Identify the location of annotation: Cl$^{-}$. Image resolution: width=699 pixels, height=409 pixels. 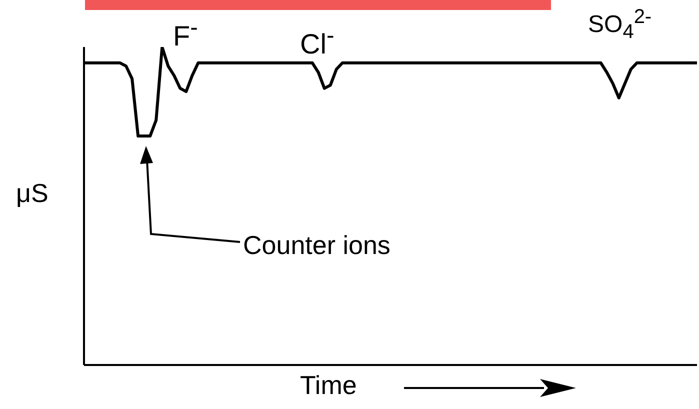
(317, 41).